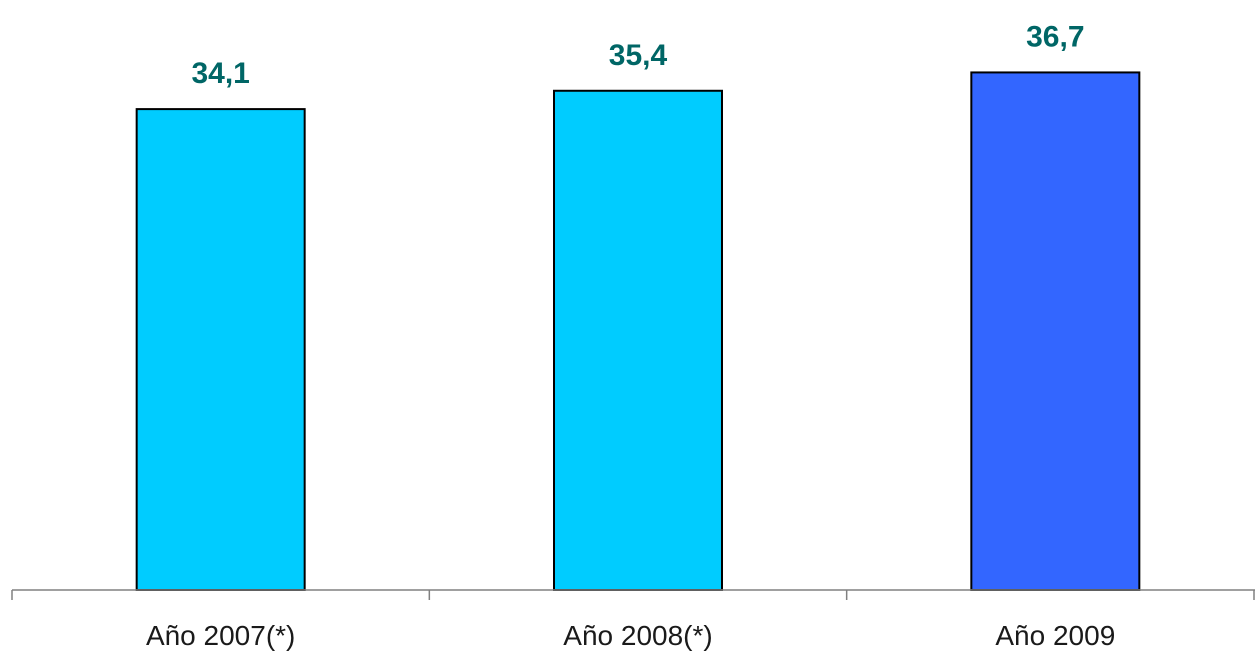 The image size is (1255, 655). I want to click on category-labels-group: Año 2007(*) Año 2008(*) Año 2009, so click(630, 635).